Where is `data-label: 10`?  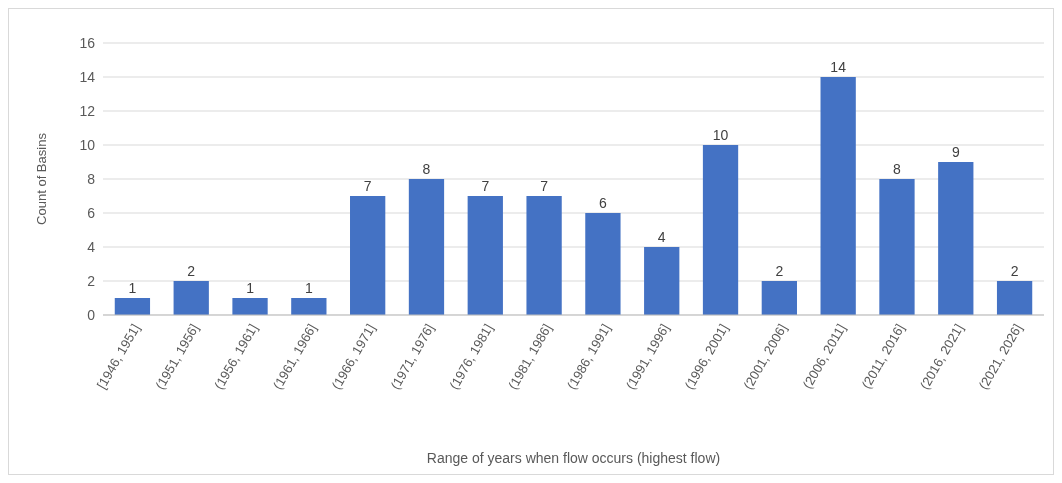 data-label: 10 is located at coordinates (720, 135).